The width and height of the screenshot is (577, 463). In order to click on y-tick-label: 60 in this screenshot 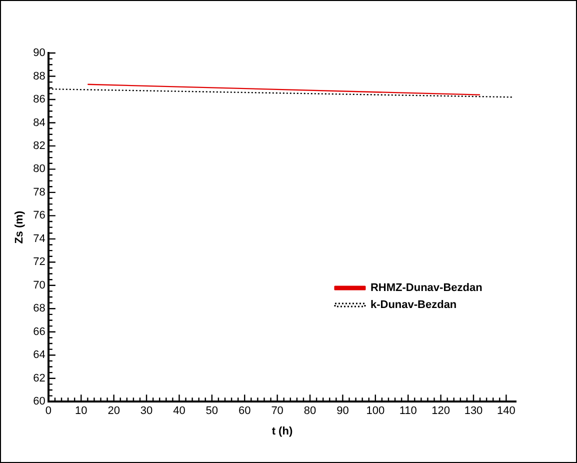, I will do `click(39, 402)`.